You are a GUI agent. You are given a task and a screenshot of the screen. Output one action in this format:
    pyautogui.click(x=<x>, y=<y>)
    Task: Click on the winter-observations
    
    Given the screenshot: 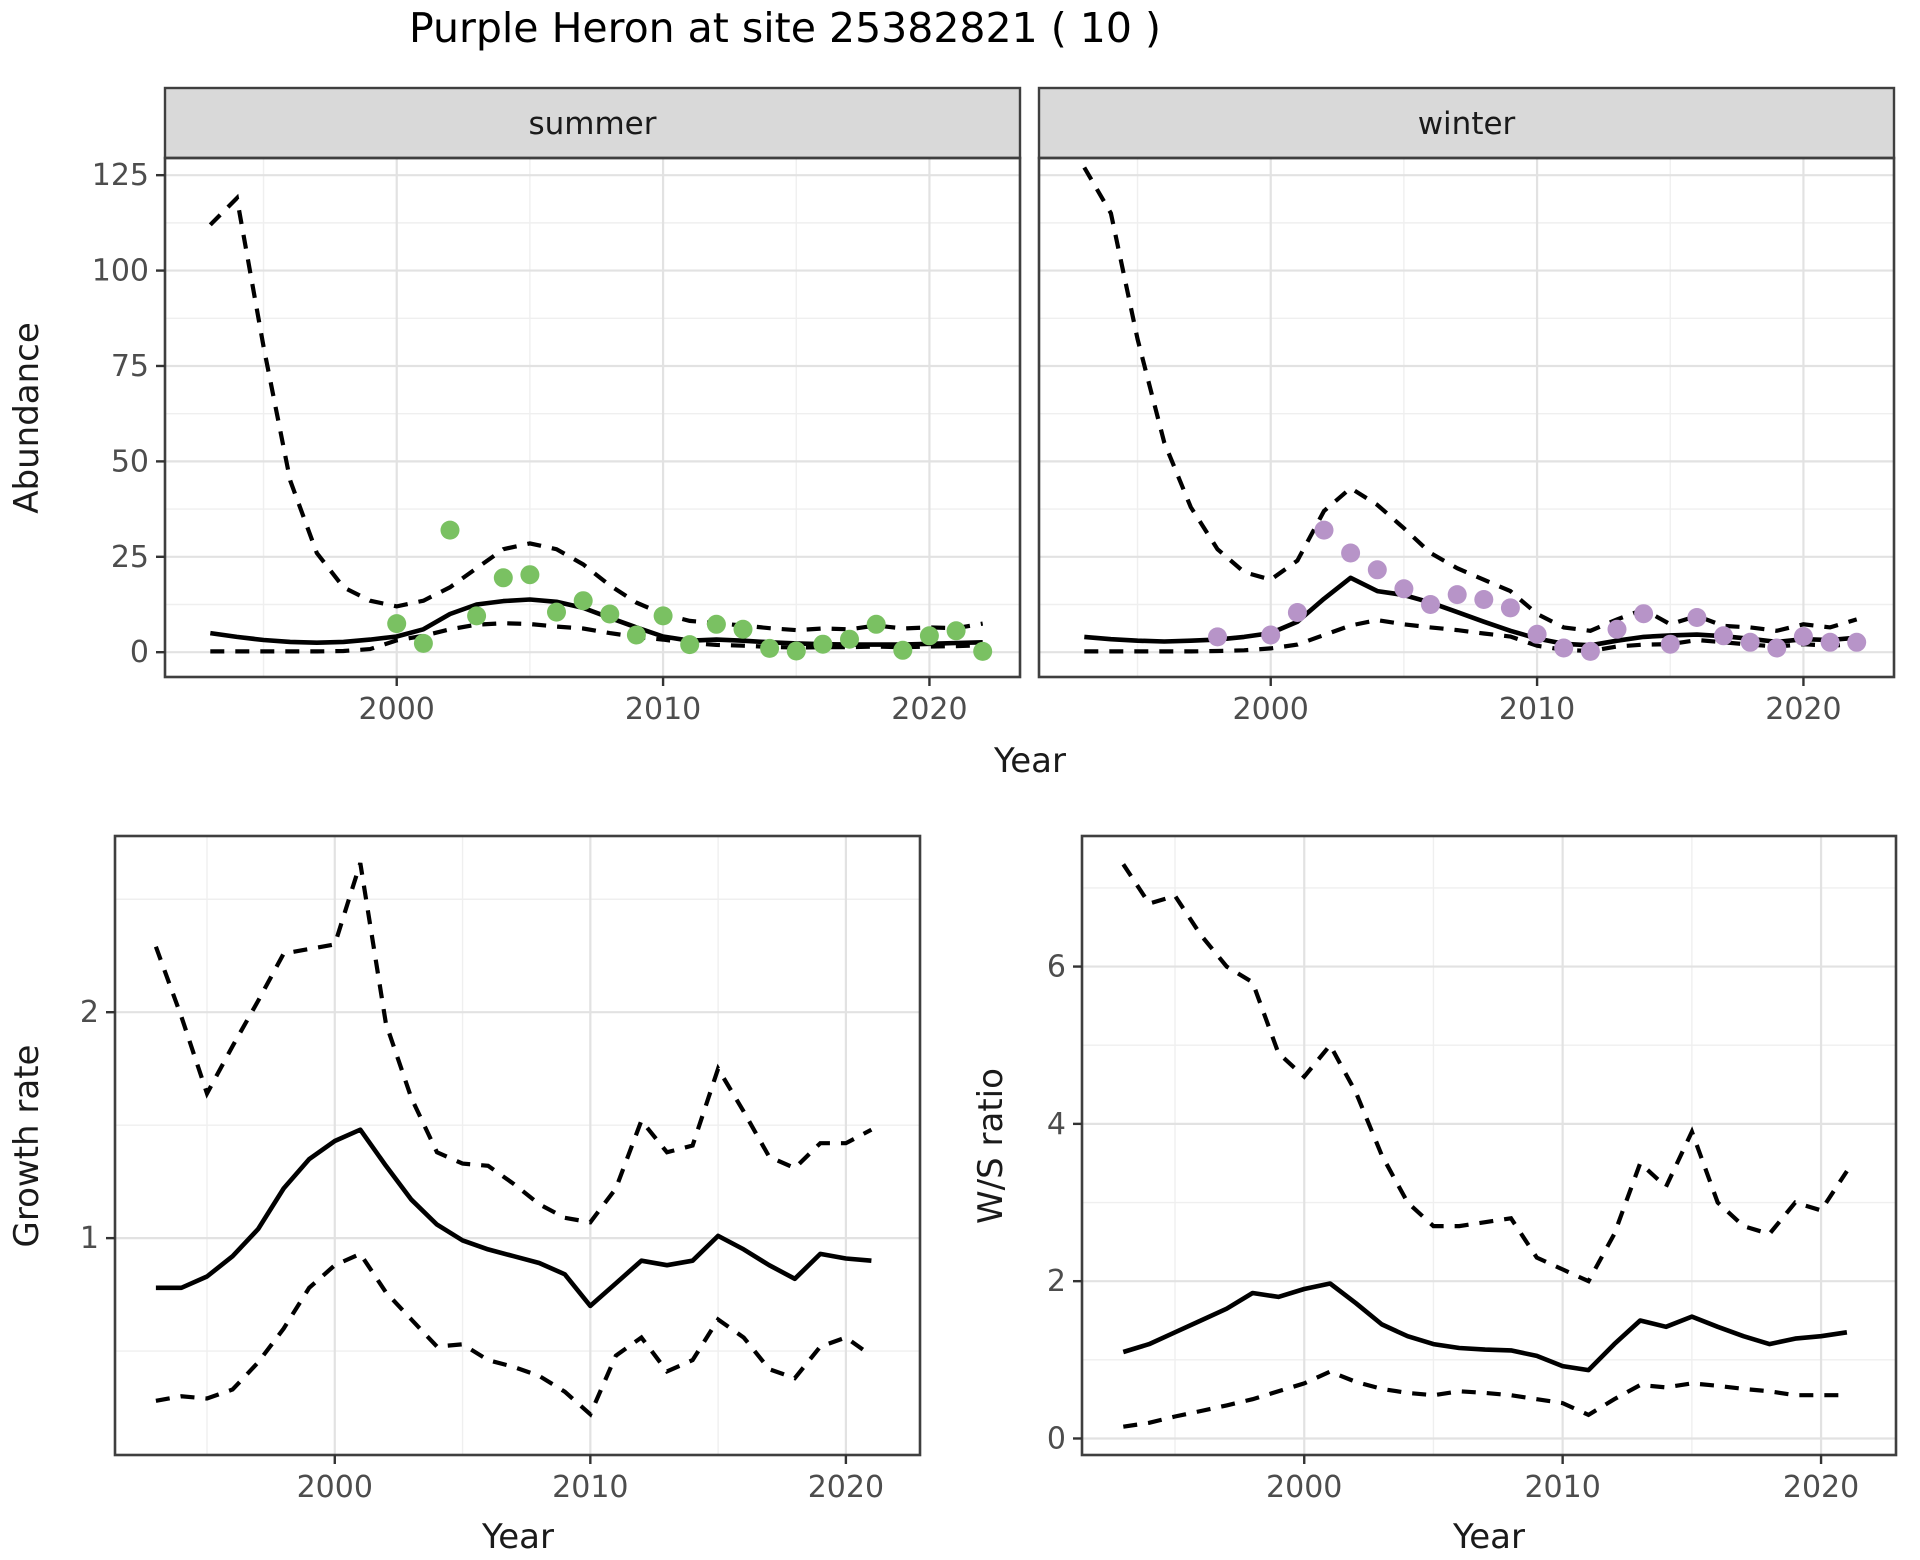 What is the action you would take?
    pyautogui.click(x=1537, y=590)
    